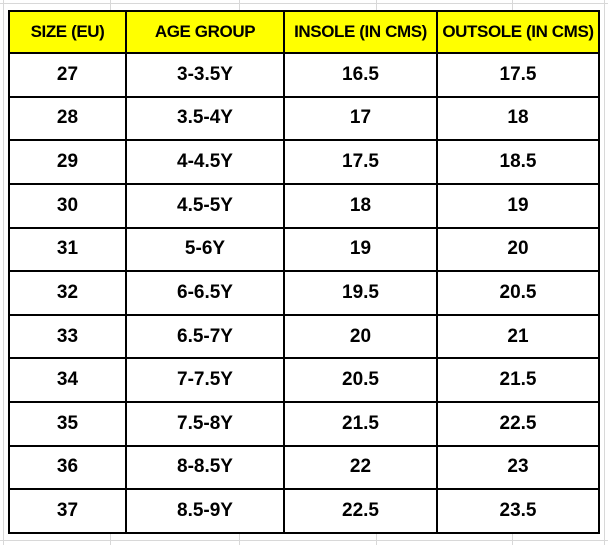  I want to click on table-row: 34 7-7.5Y 20.5 21.5, so click(304, 380).